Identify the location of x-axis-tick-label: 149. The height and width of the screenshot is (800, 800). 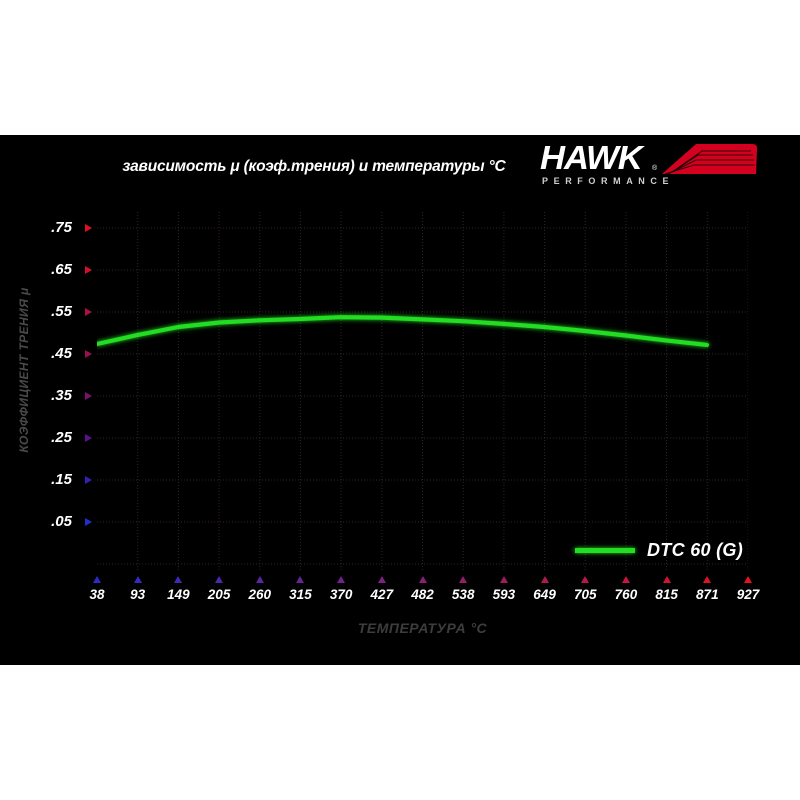
(178, 594).